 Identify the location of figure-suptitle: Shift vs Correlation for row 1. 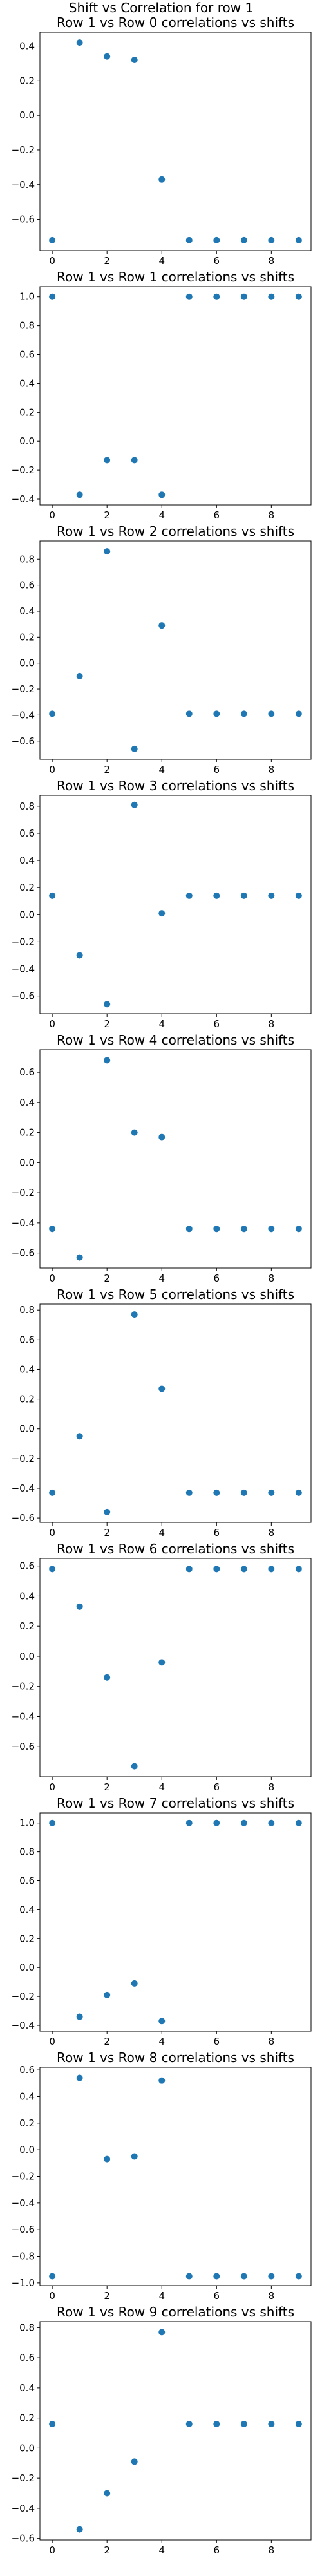
(161, 7).